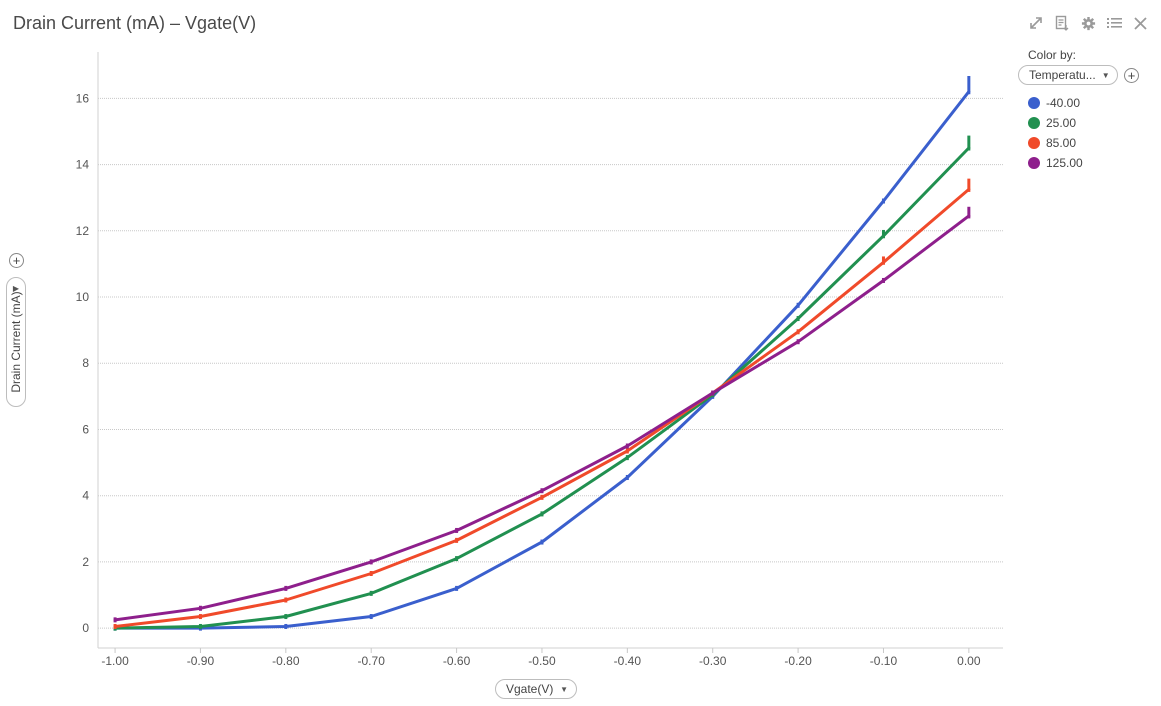  I want to click on x-tick-label: -1.00, so click(115, 661).